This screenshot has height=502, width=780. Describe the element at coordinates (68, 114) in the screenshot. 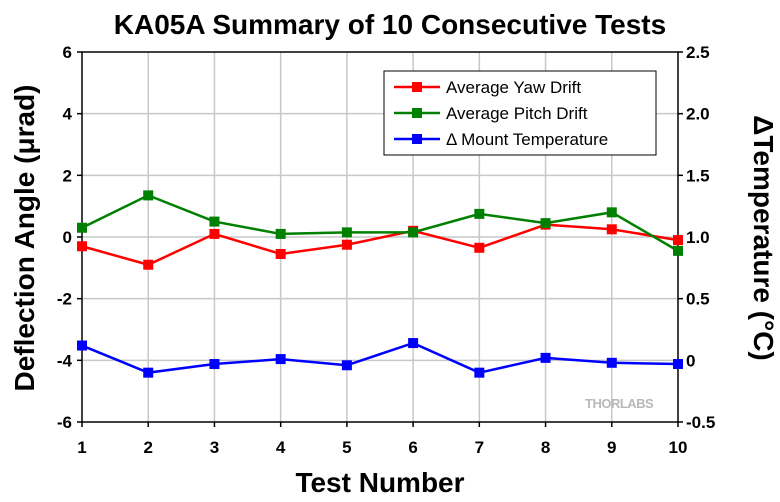

I see `y-tick-label: 4` at that location.